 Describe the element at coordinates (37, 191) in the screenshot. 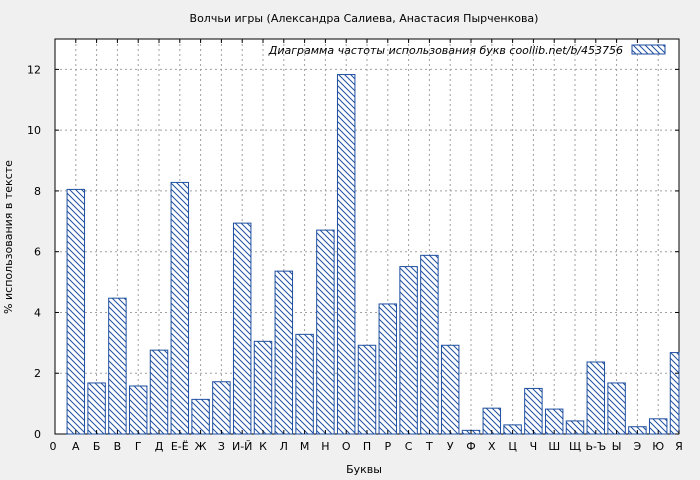

I see `y-tick-label: 8` at that location.